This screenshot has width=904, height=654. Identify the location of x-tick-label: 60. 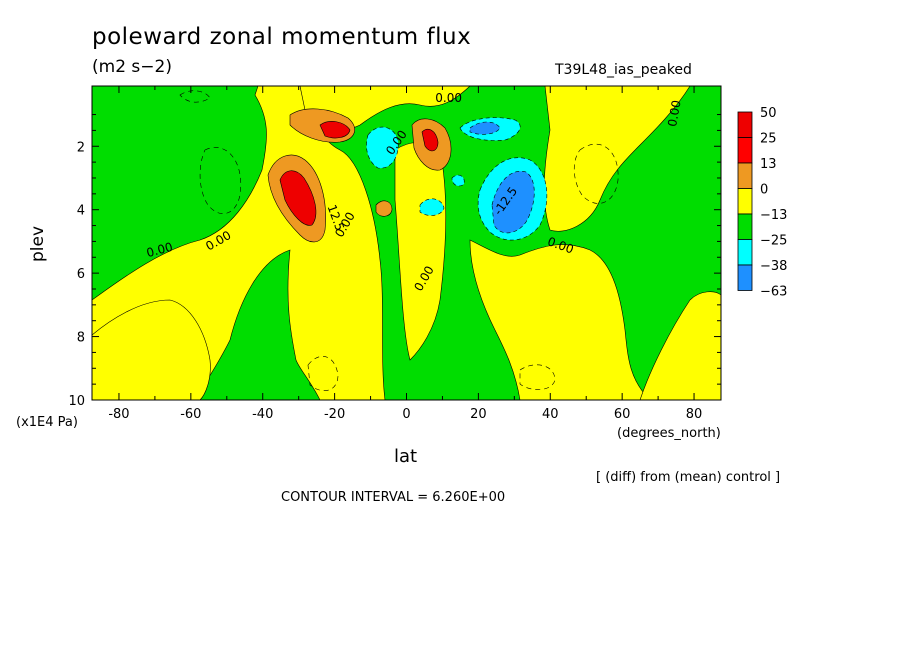
(622, 414).